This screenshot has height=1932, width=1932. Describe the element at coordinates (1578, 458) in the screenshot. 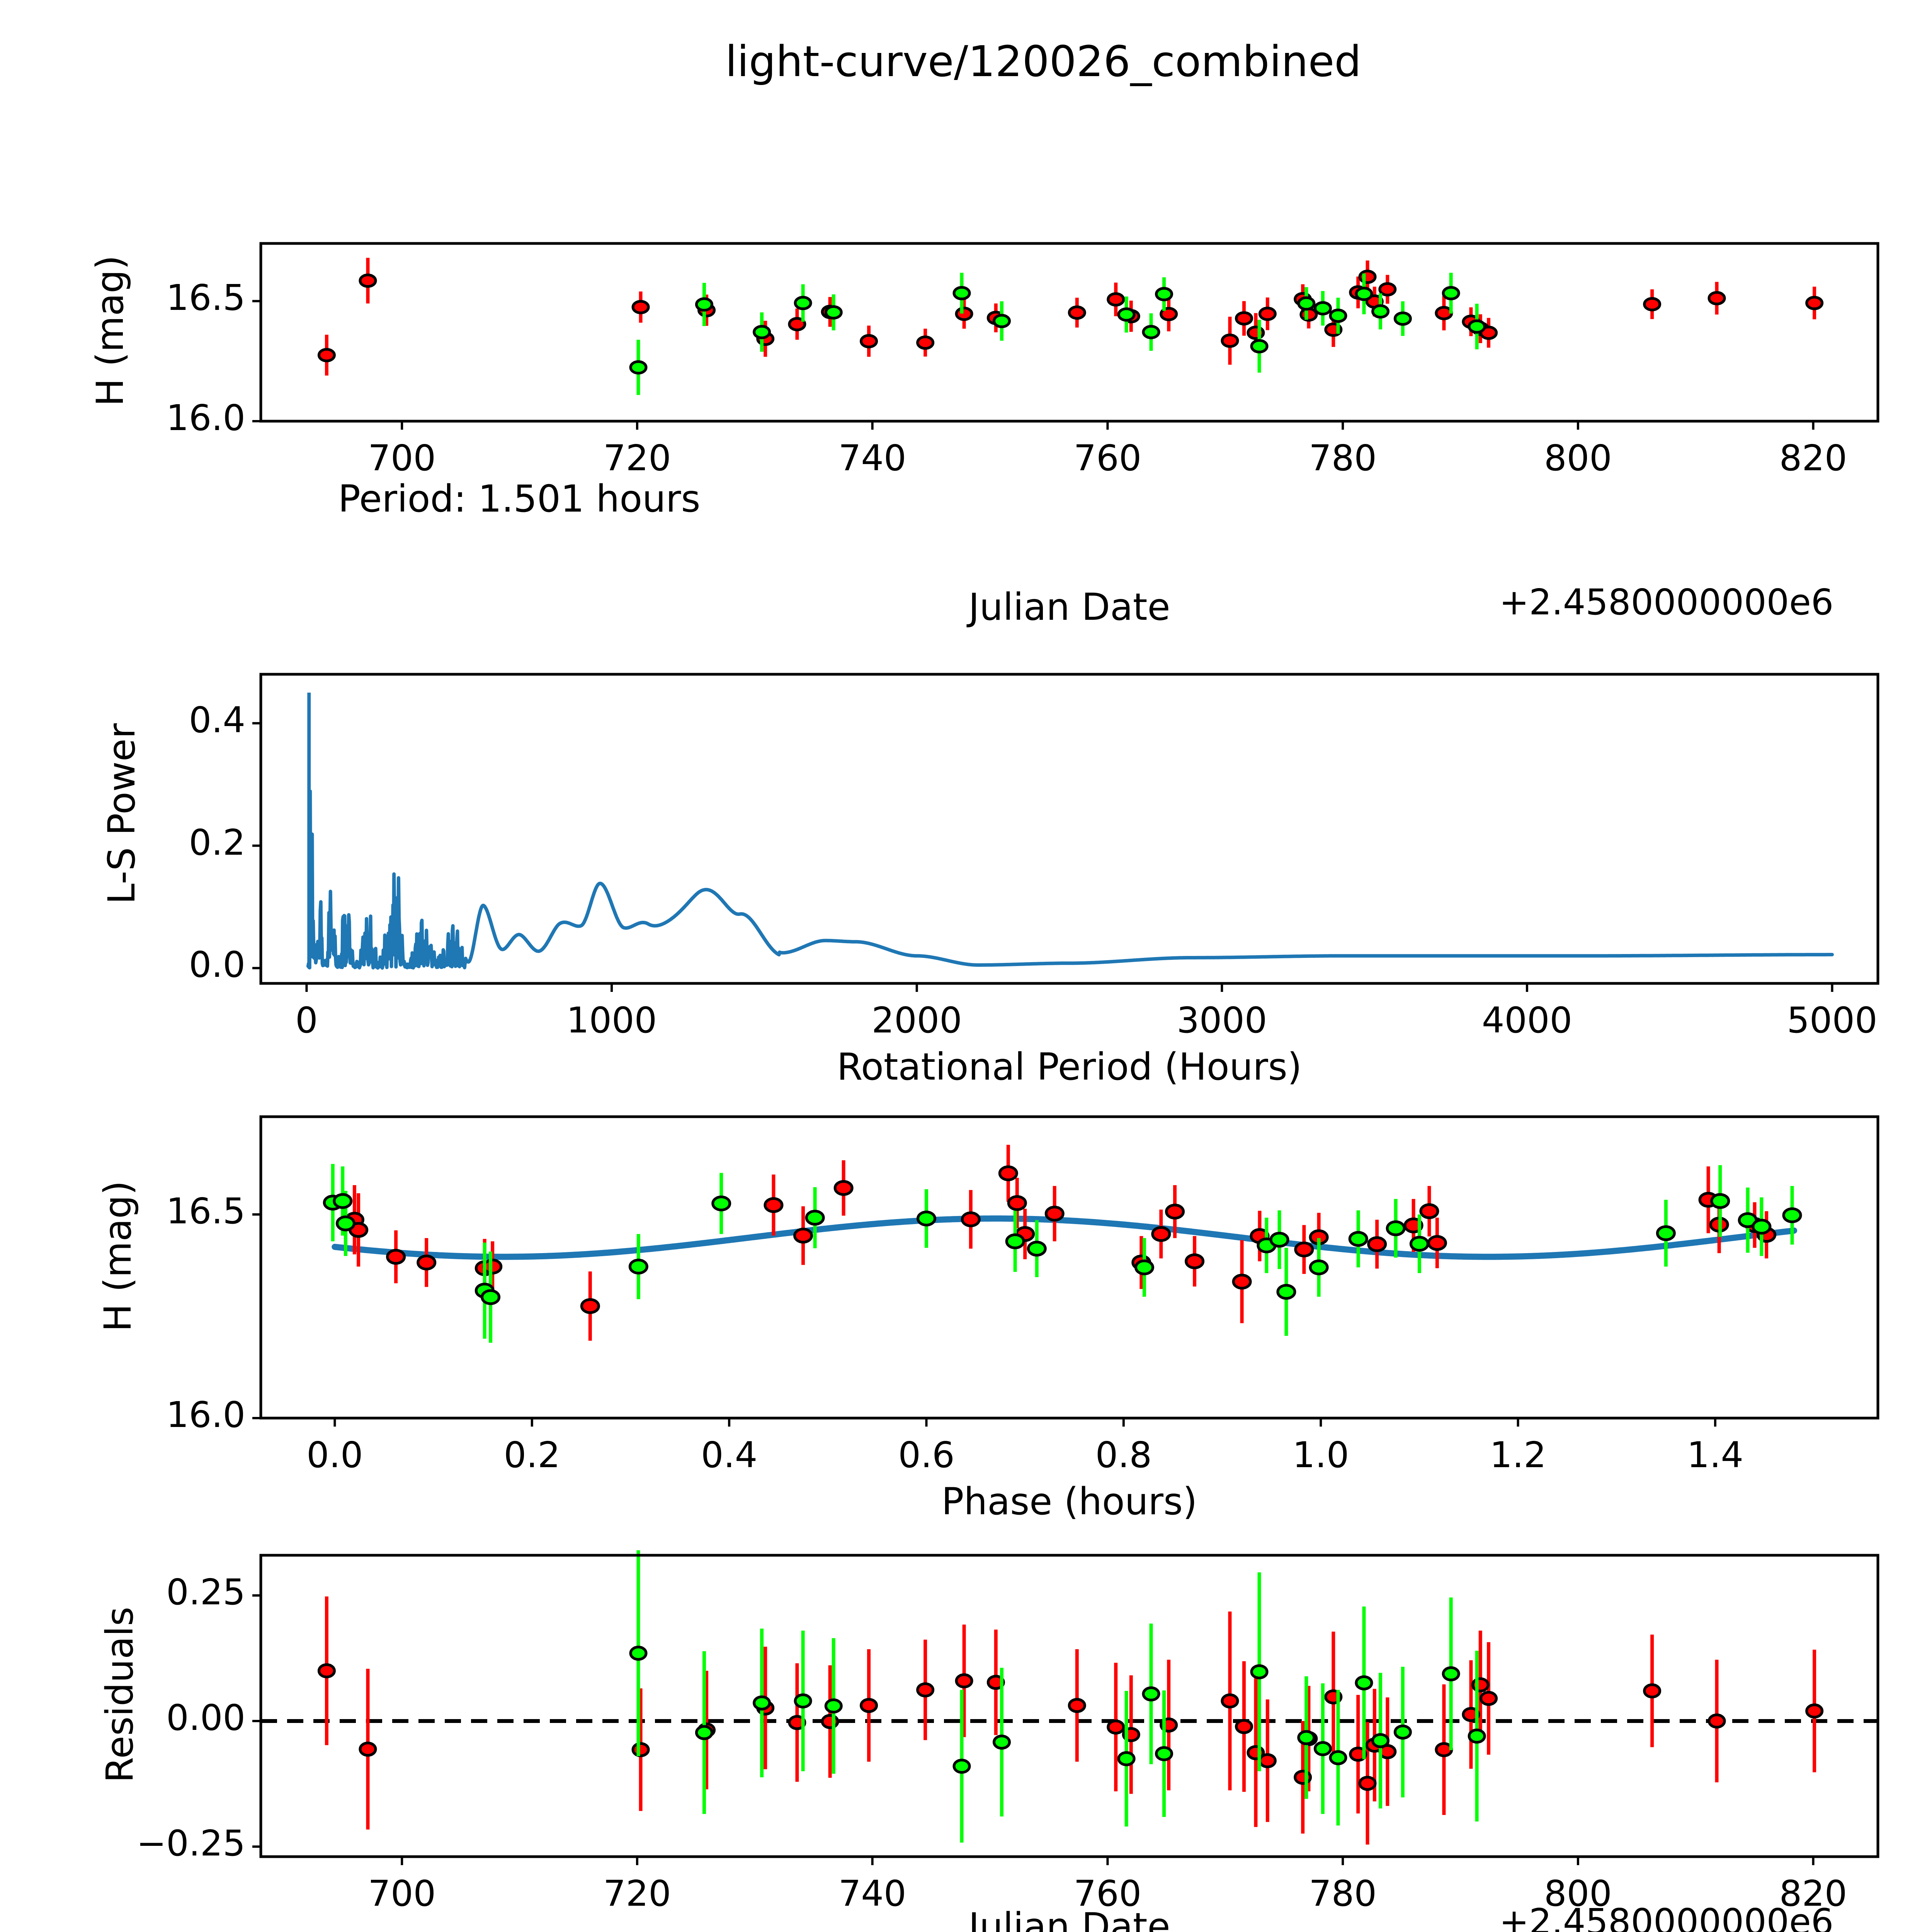

I see `lightcurve-xtick-800: 800` at that location.